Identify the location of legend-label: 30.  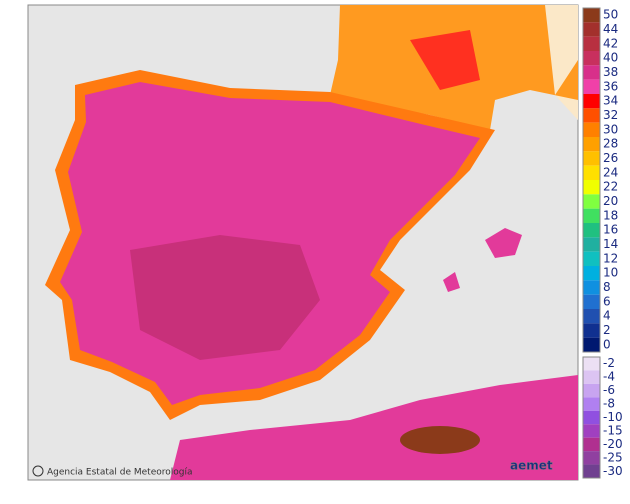
(610, 129).